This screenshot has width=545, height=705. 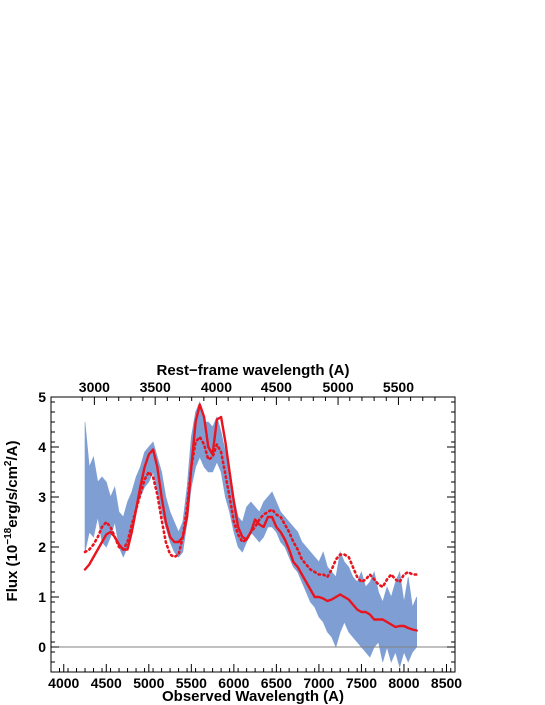 I want to click on x-axis-title: Observed Wavelength (A), so click(x=253, y=696).